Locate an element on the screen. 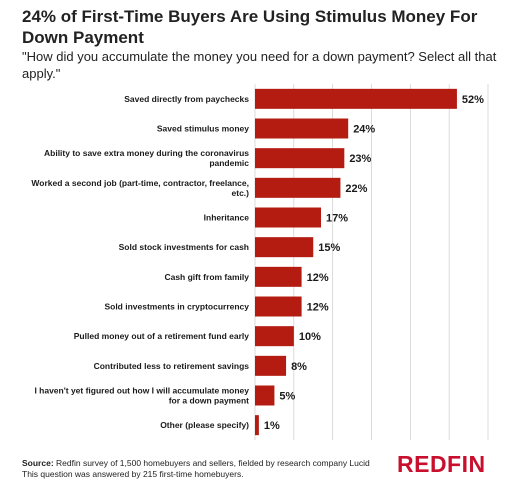 This screenshot has width=532, height=488. category-label-line: Cash gift from family is located at coordinates (206, 277).